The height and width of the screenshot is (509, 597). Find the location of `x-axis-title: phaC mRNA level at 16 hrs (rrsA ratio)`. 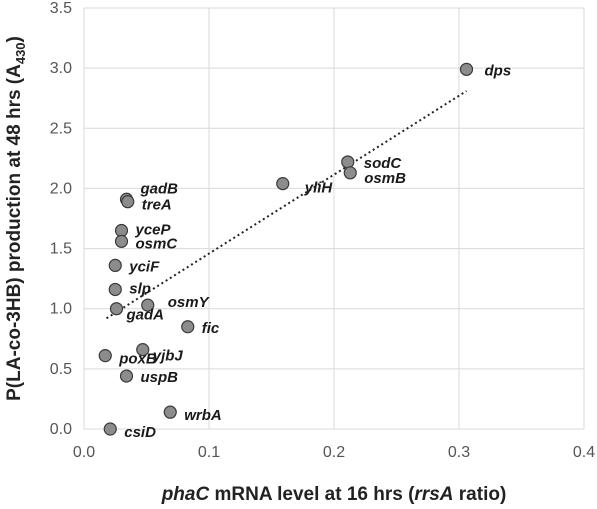

x-axis-title: phaC mRNA level at 16 hrs (rrsA ratio) is located at coordinates (334, 494).